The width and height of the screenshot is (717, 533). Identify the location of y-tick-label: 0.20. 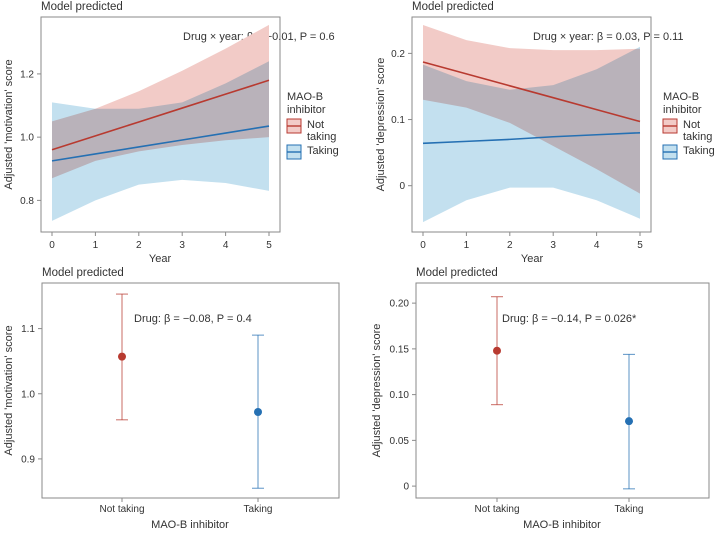
(400, 304).